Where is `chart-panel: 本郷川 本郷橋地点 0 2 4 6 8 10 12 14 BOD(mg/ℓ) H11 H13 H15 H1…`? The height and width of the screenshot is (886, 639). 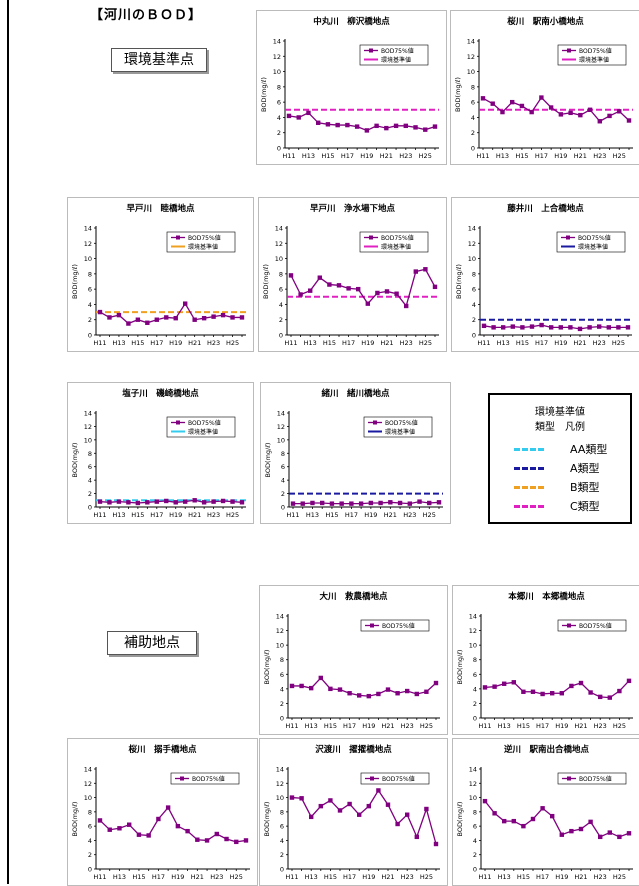
chart-panel: 本郷川 本郷橋地点 0 2 4 6 8 10 12 14 BOD(mg/ℓ) H11 H13 H15 H1… is located at coordinates (545, 660).